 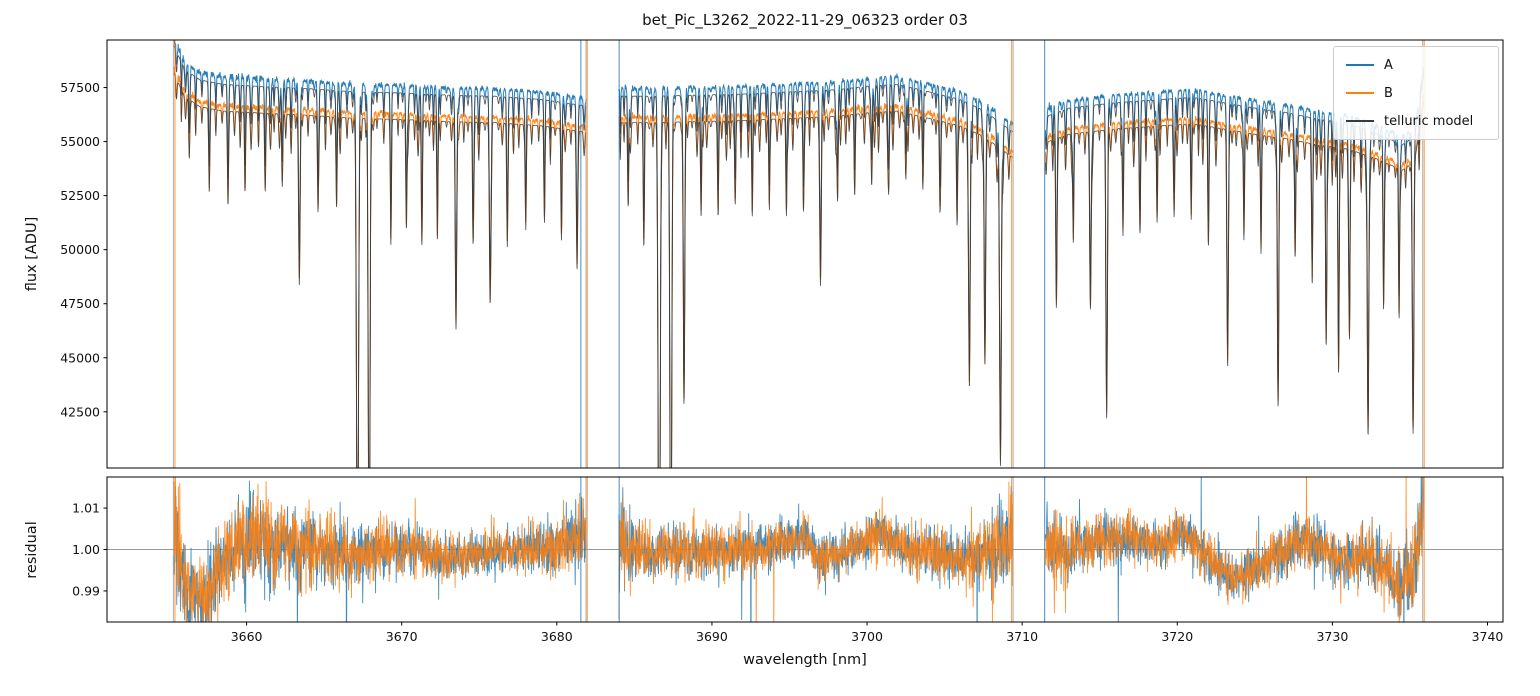 What do you see at coordinates (1416, 93) in the screenshot?
I see `legend-entry: B` at bounding box center [1416, 93].